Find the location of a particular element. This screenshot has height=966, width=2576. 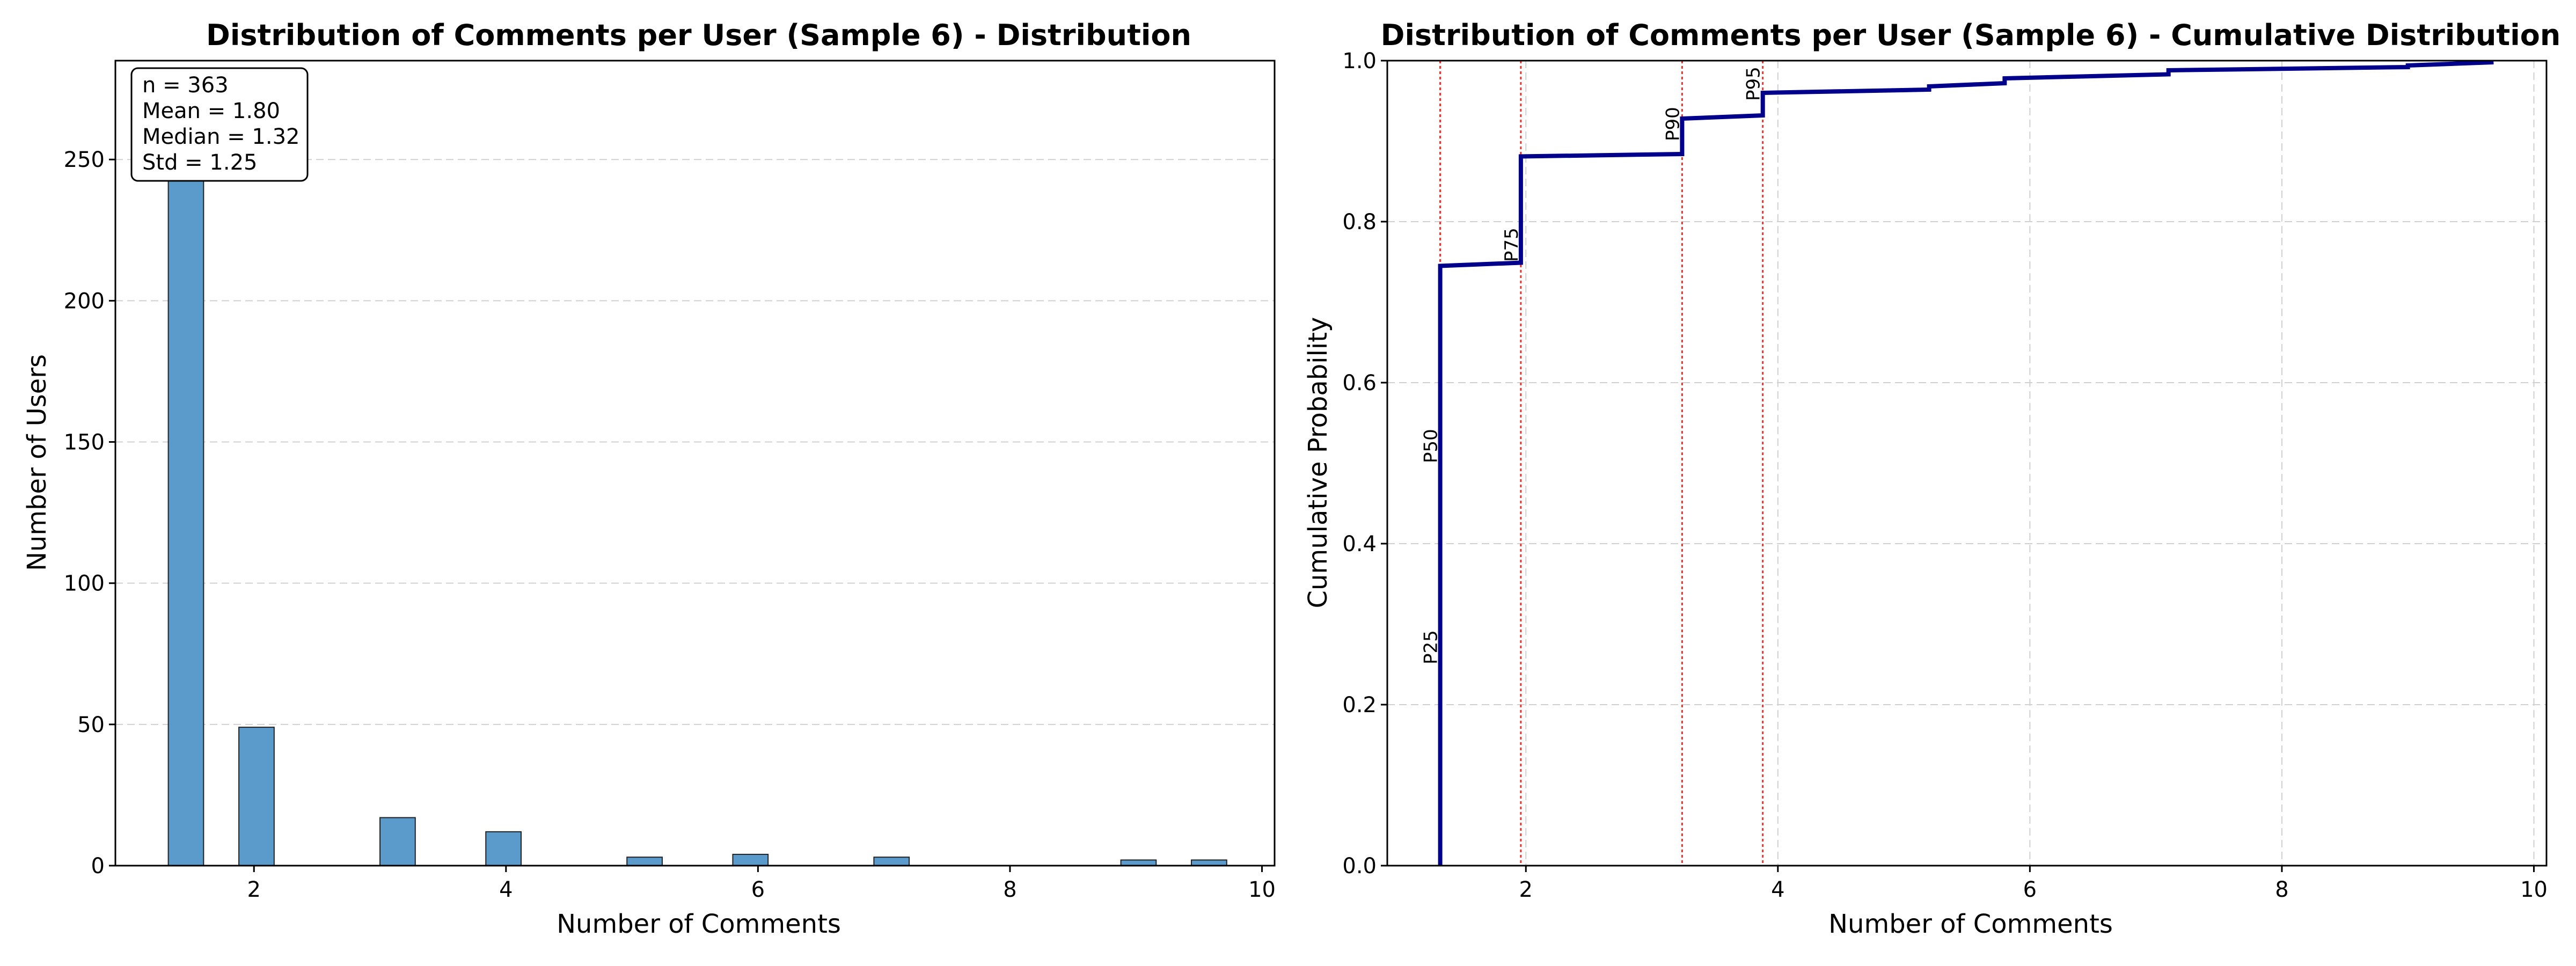

cdf-y-tick-label: 1.0 is located at coordinates (1359, 61).